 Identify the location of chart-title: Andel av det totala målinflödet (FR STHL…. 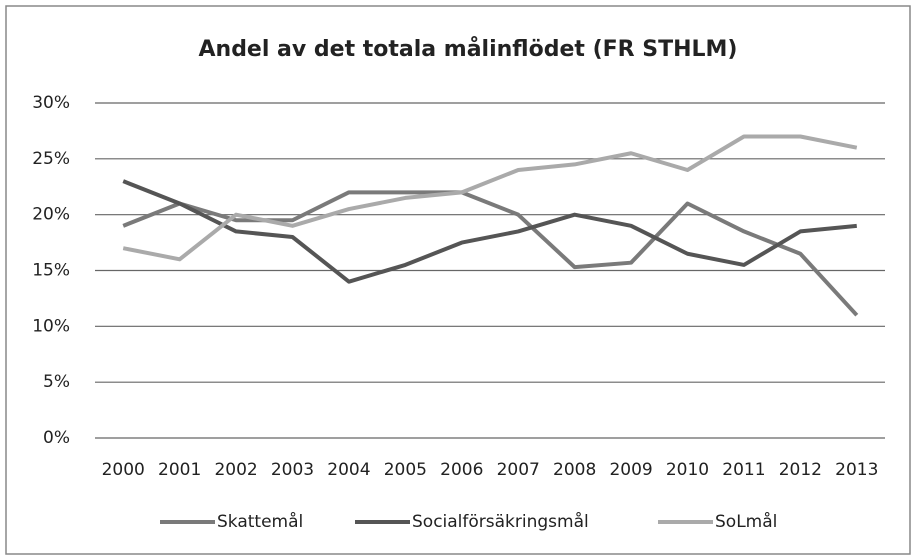
(468, 49).